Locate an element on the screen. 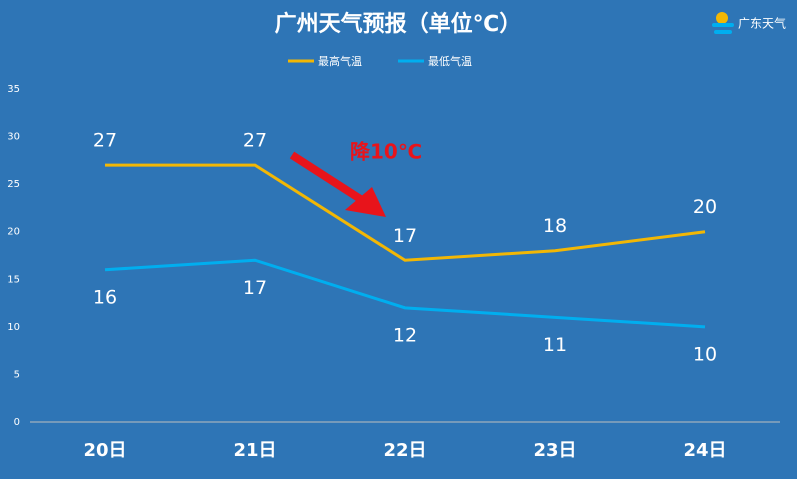  annotation: 降10℃ is located at coordinates (386, 152).